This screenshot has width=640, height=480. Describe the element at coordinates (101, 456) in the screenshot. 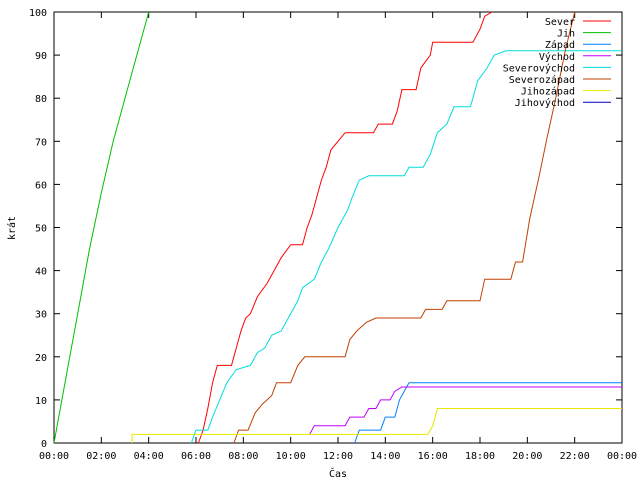

I see `x-tick-label: 02:00` at that location.